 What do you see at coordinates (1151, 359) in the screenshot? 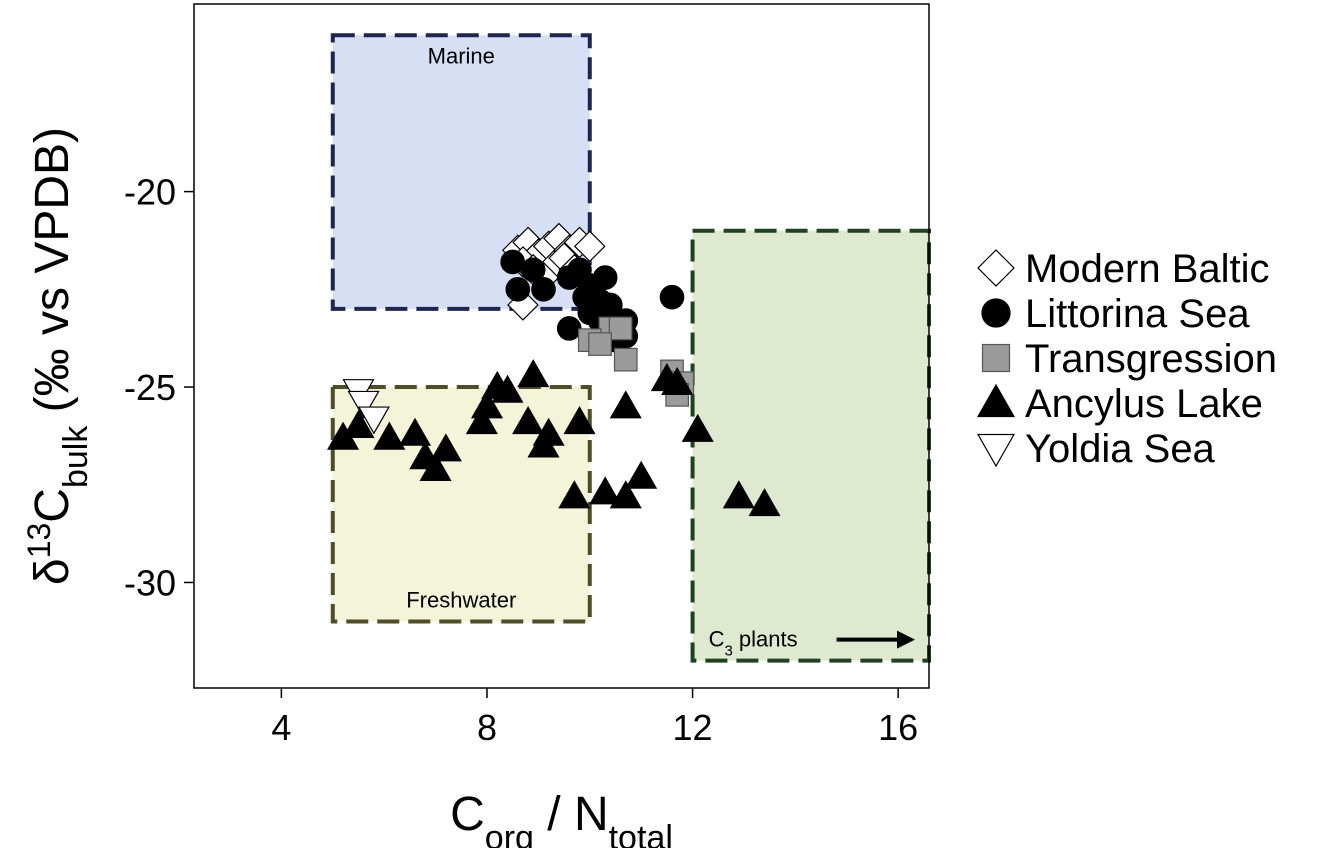
I see `legend-label: Transgression` at bounding box center [1151, 359].